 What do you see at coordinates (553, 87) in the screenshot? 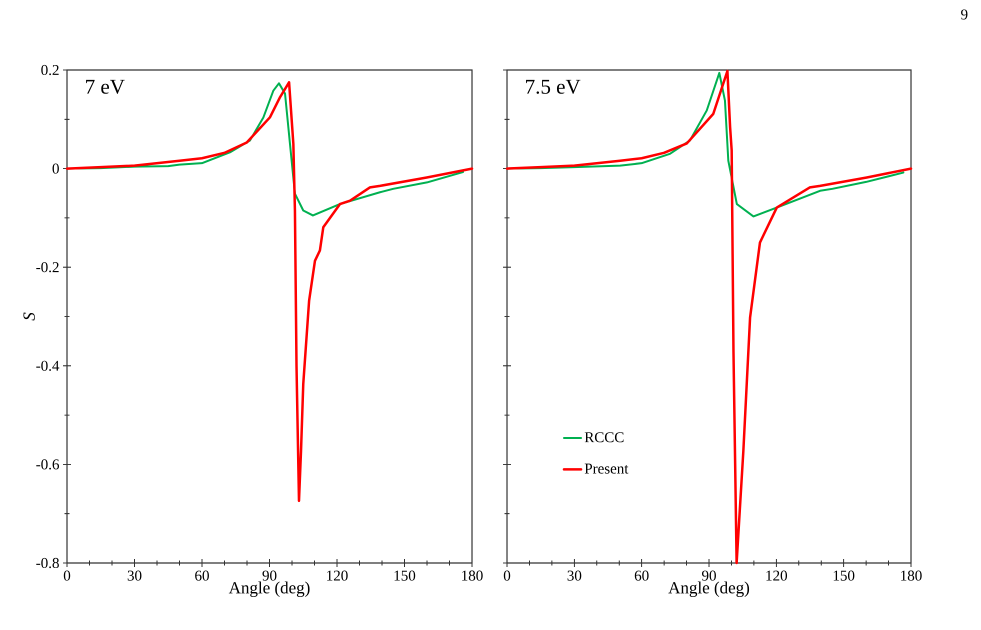
I see `chart-title: 7.5 eV` at bounding box center [553, 87].